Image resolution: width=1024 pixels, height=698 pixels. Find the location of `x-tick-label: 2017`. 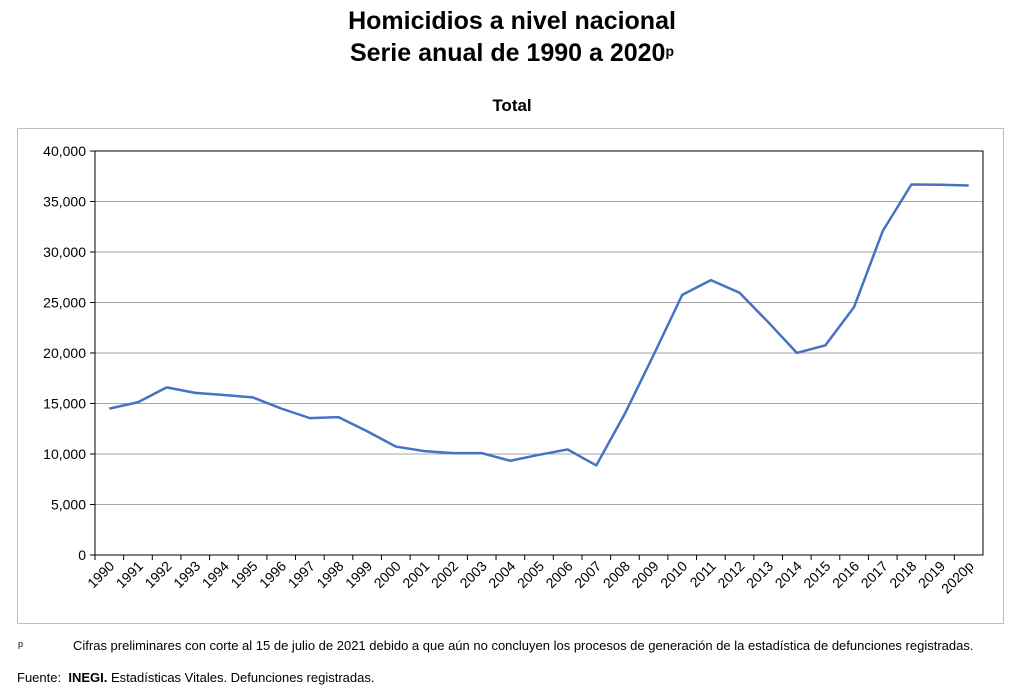

x-tick-label: 2017 is located at coordinates (874, 574).